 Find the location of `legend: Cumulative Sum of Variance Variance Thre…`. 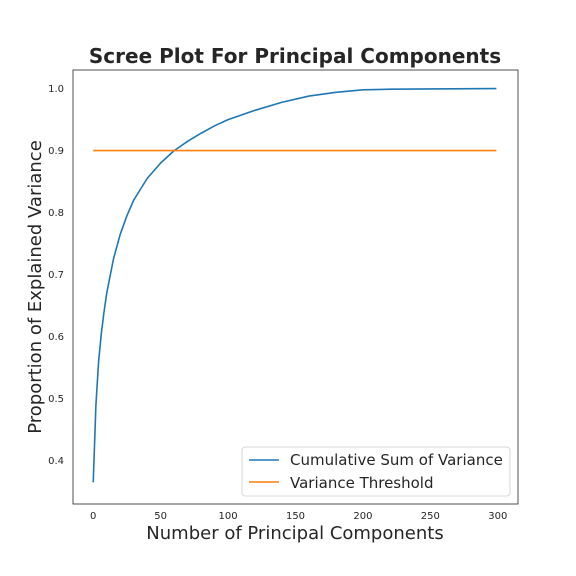

legend: Cumulative Sum of Variance Variance Thre… is located at coordinates (376, 471).